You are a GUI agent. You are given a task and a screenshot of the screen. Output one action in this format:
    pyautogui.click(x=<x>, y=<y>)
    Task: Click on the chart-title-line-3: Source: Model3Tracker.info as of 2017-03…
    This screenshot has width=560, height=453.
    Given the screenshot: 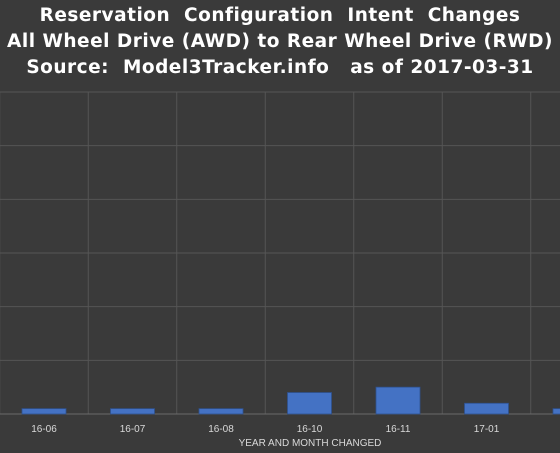 What is the action you would take?
    pyautogui.click(x=280, y=67)
    